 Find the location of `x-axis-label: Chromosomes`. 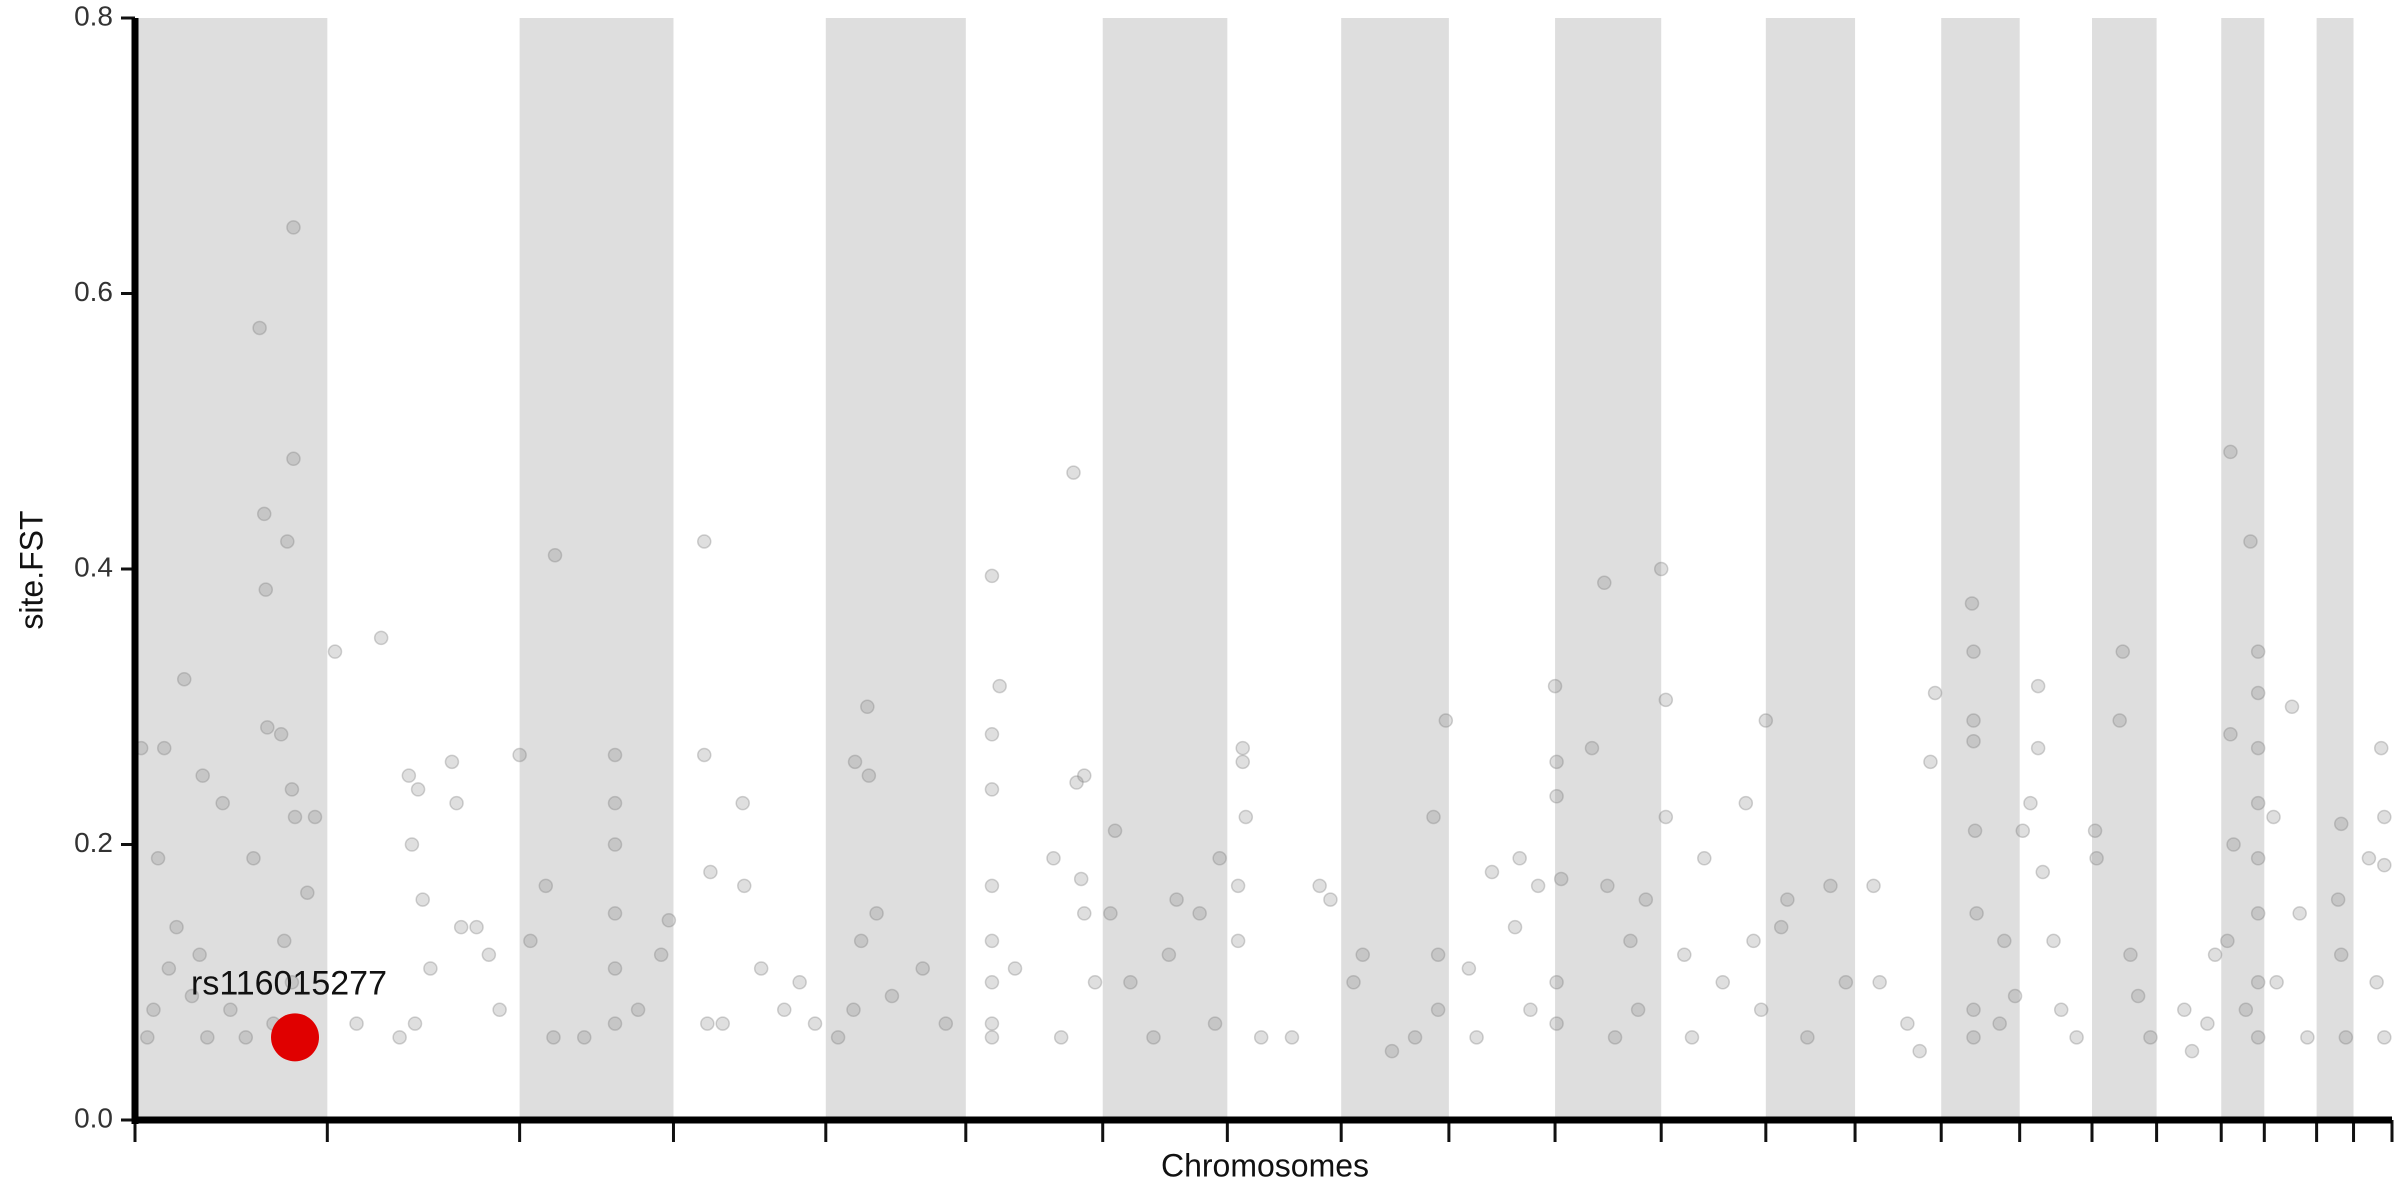

x-axis-label: Chromosomes is located at coordinates (1265, 1165).